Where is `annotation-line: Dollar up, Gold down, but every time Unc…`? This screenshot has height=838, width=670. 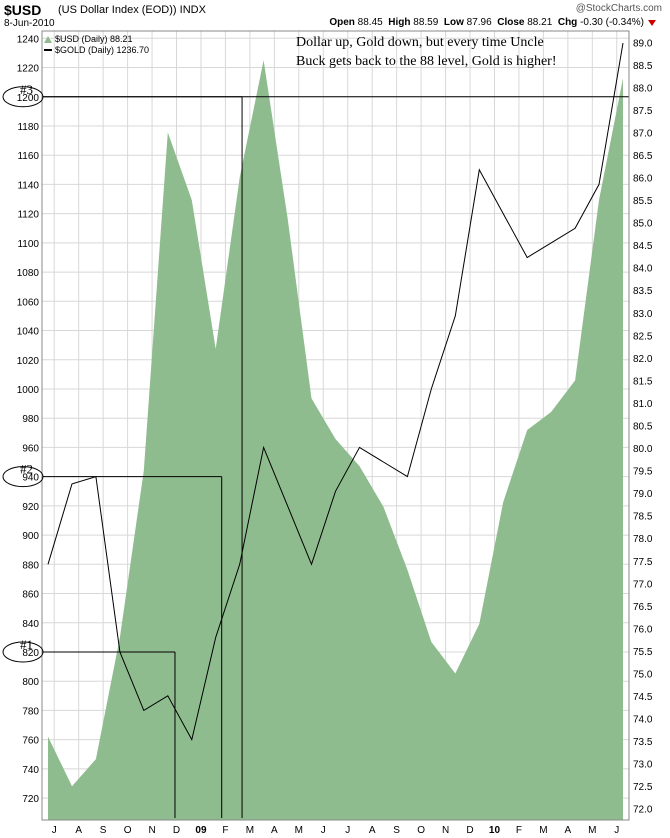 annotation-line: Dollar up, Gold down, but every time Unc… is located at coordinates (420, 42).